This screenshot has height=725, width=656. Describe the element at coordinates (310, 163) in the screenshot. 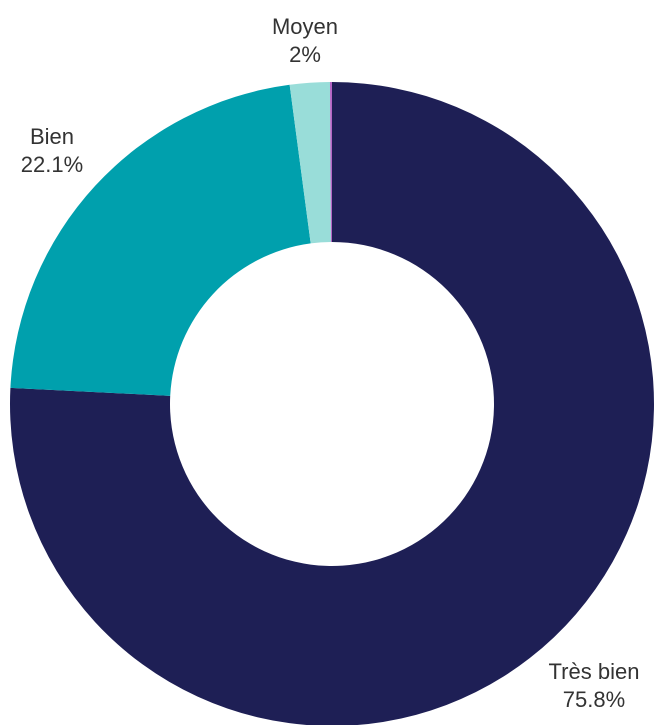

I see `slice-moyen` at that location.